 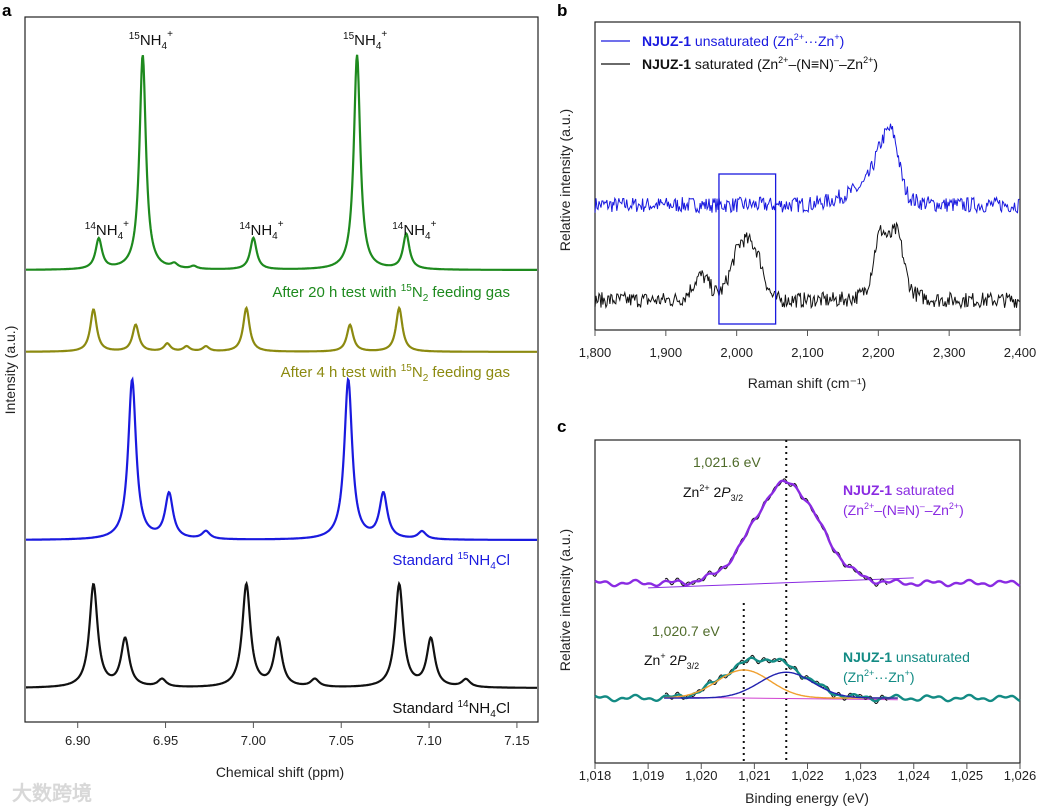 What do you see at coordinates (747, 249) in the screenshot?
I see `highlight-box` at bounding box center [747, 249].